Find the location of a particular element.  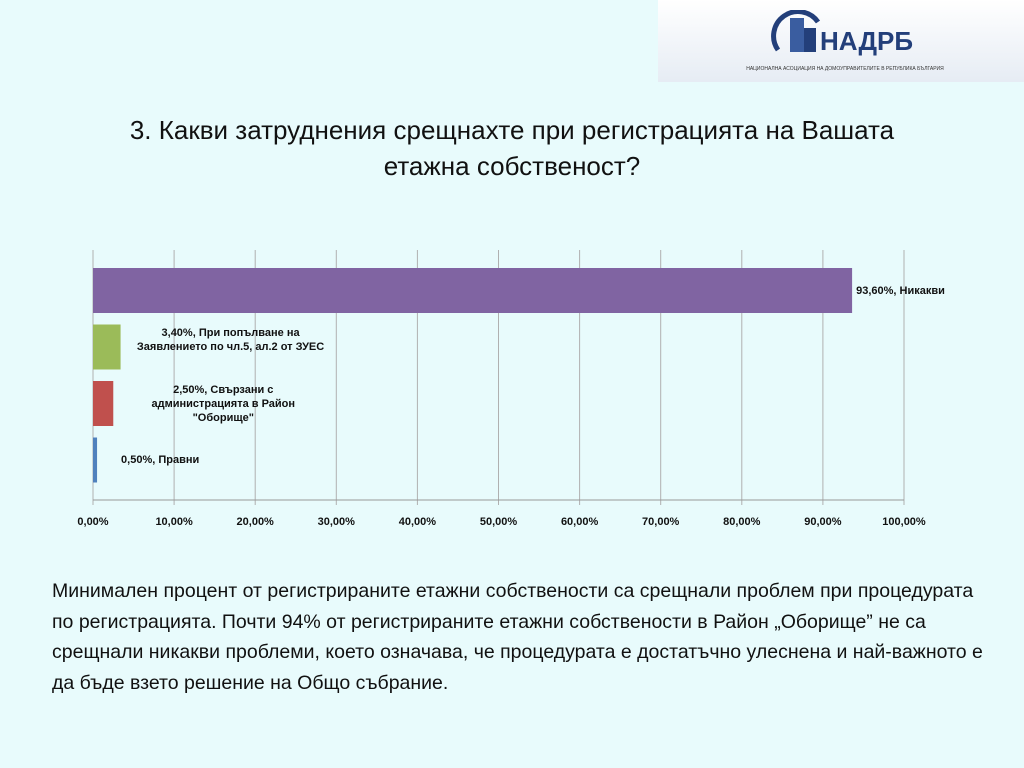

x-tick-label: 70,00% is located at coordinates (661, 522).